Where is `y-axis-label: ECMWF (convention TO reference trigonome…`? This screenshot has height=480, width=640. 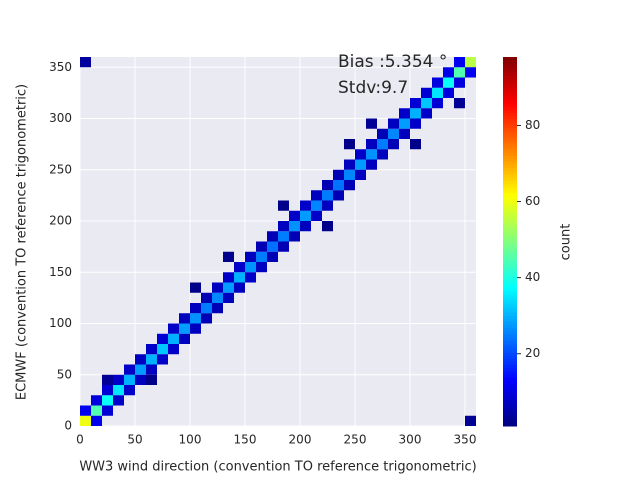 y-axis-label: ECMWF (convention TO reference trigonome… is located at coordinates (22, 242).